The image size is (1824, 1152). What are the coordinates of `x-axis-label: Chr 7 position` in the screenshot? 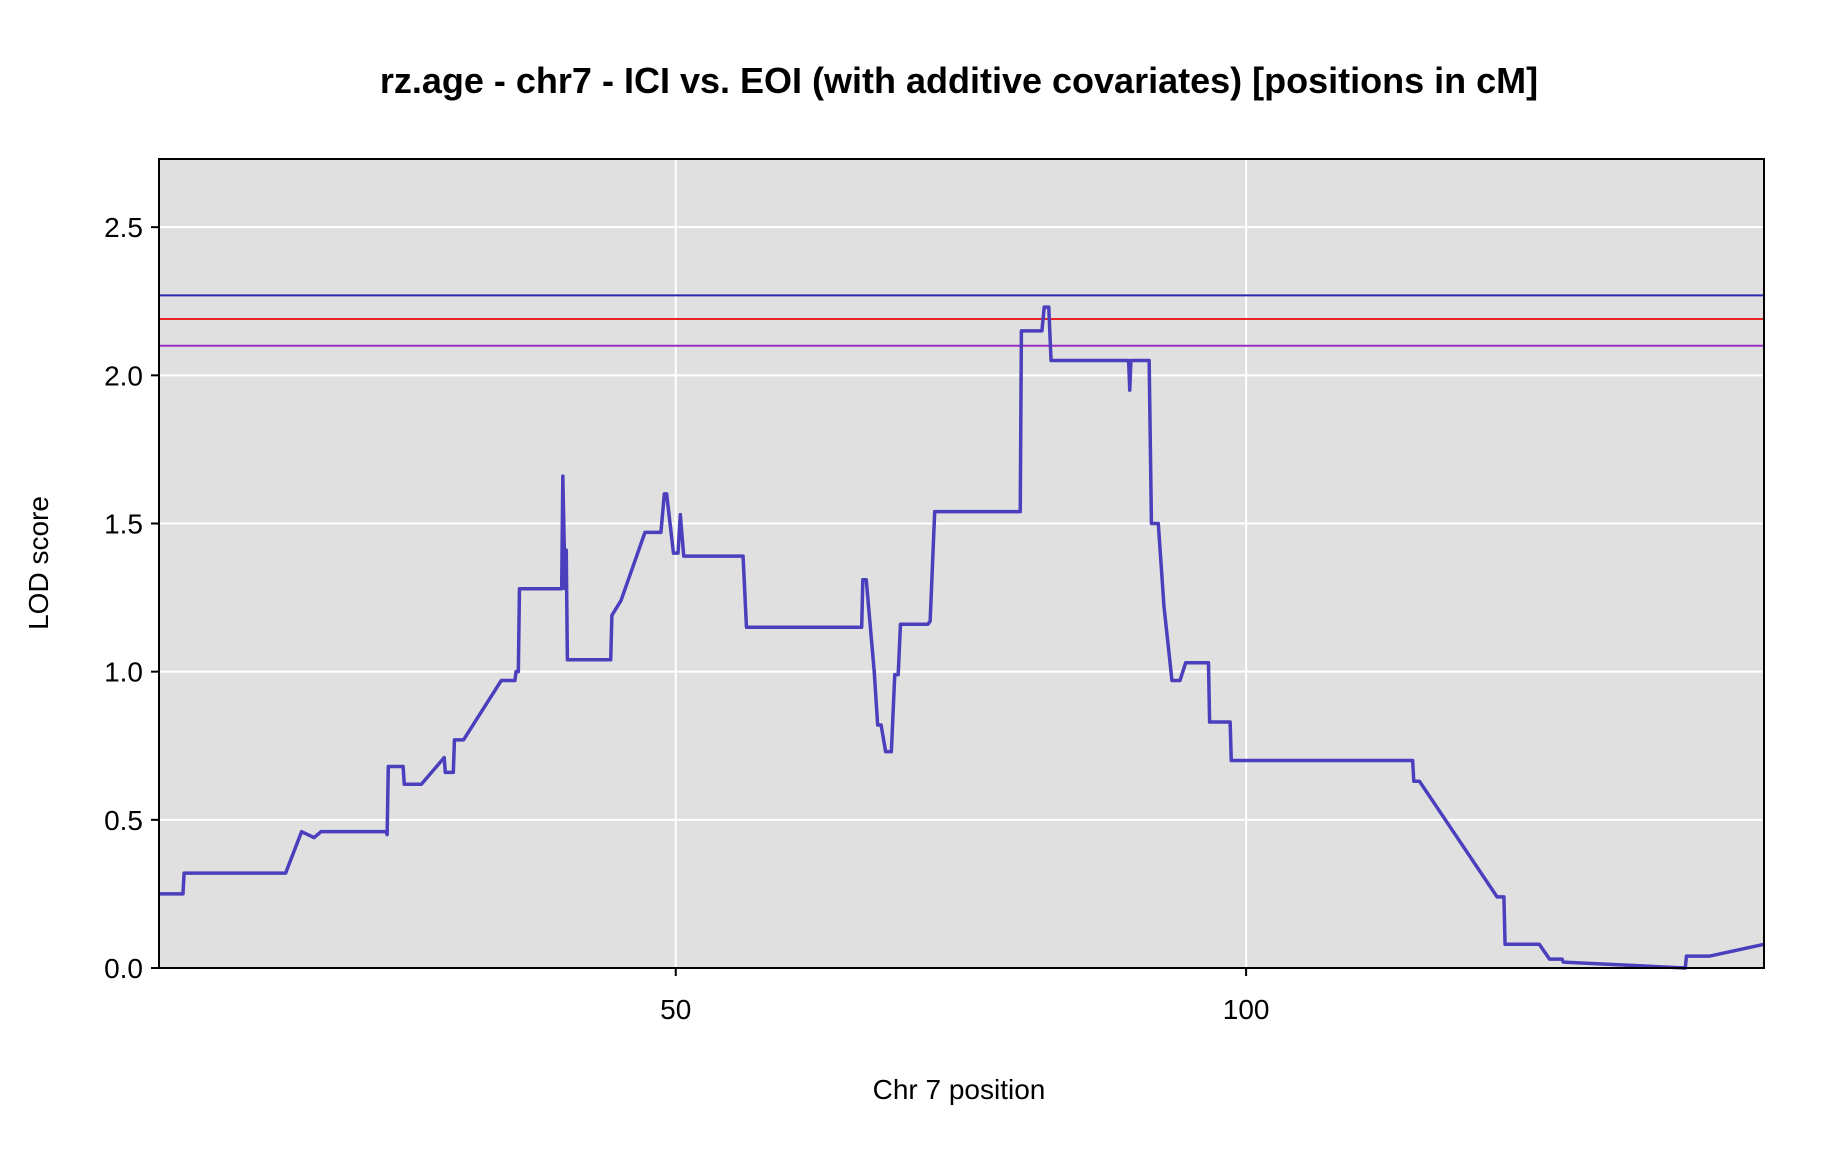 It's located at (959, 1089).